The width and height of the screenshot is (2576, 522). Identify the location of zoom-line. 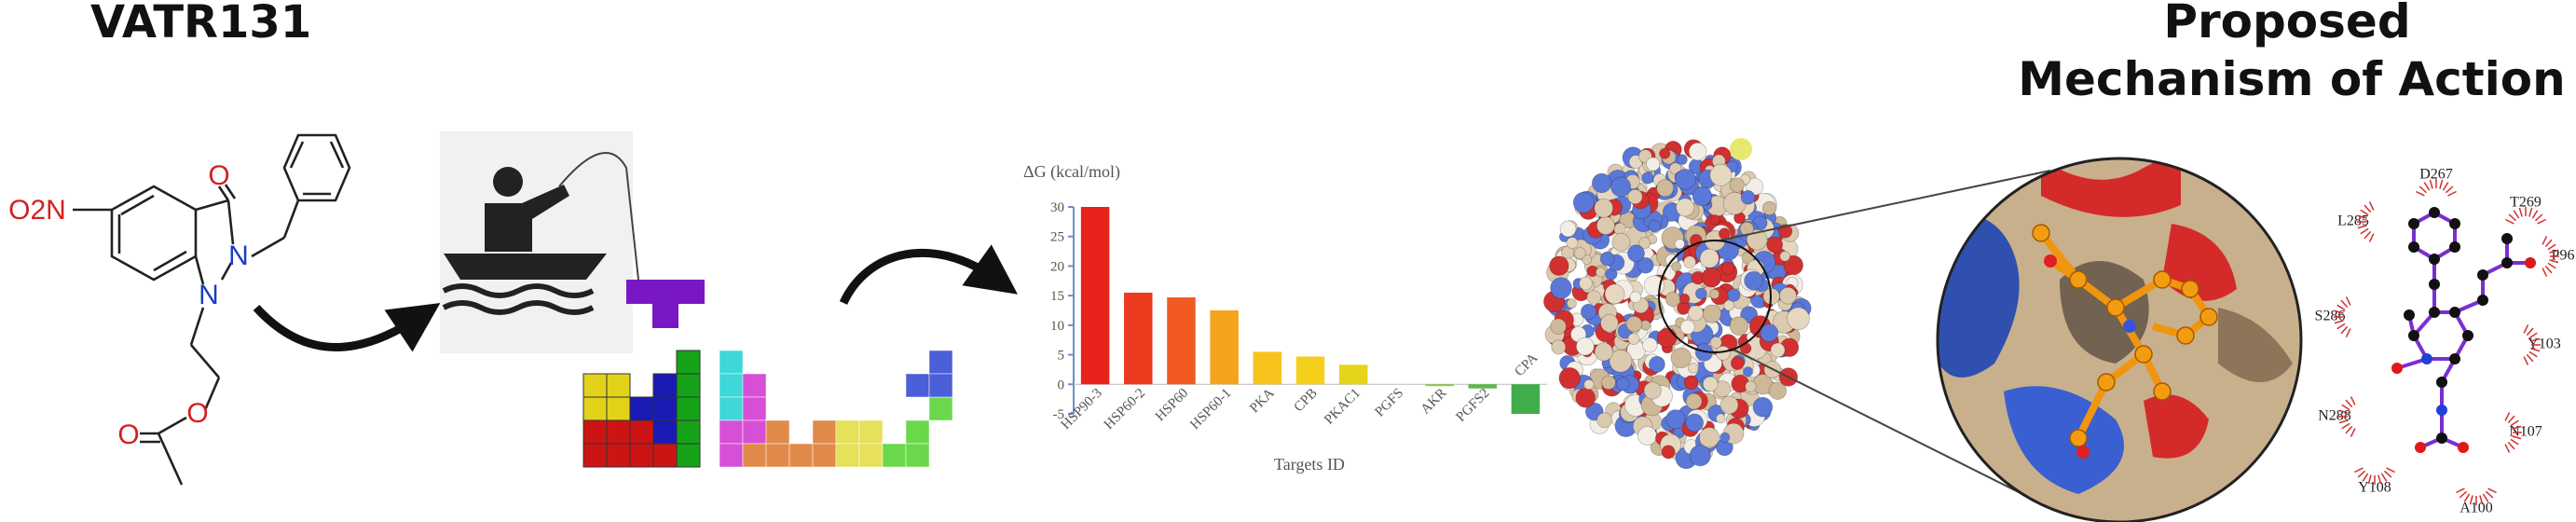
(1892, 429).